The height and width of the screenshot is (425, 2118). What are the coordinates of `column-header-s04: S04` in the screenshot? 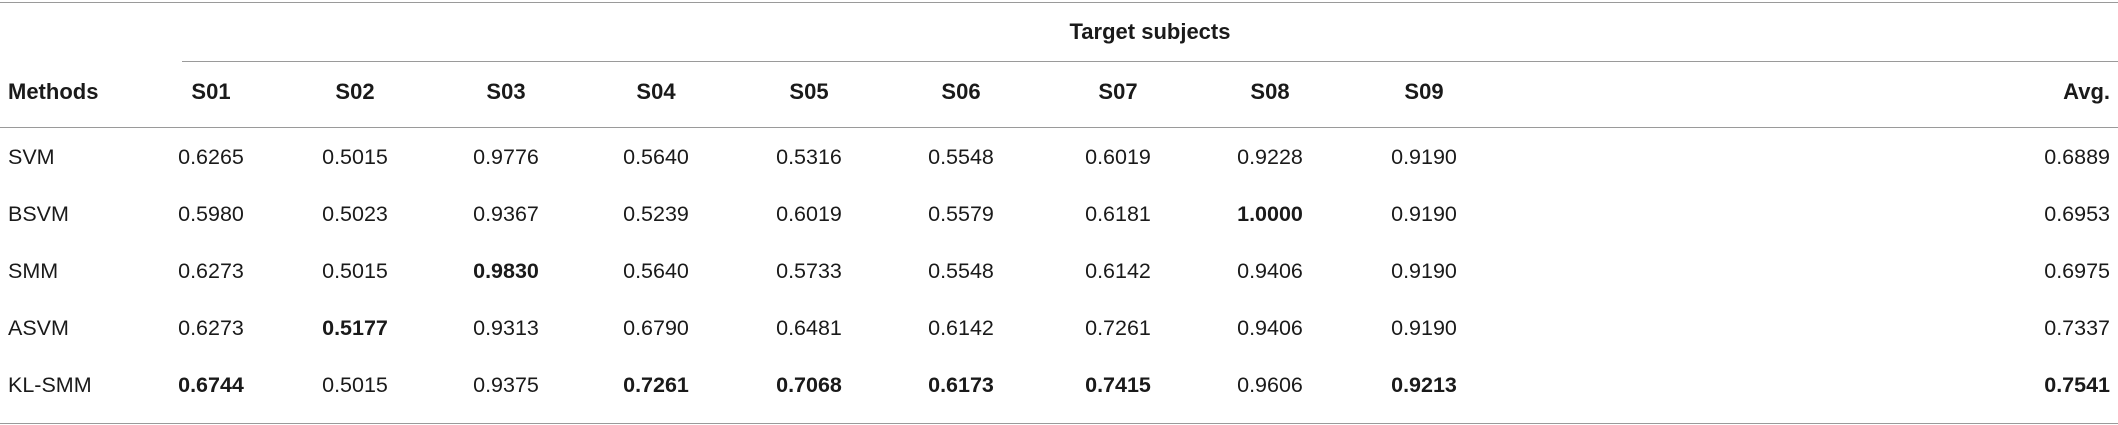 It's located at (656, 91).